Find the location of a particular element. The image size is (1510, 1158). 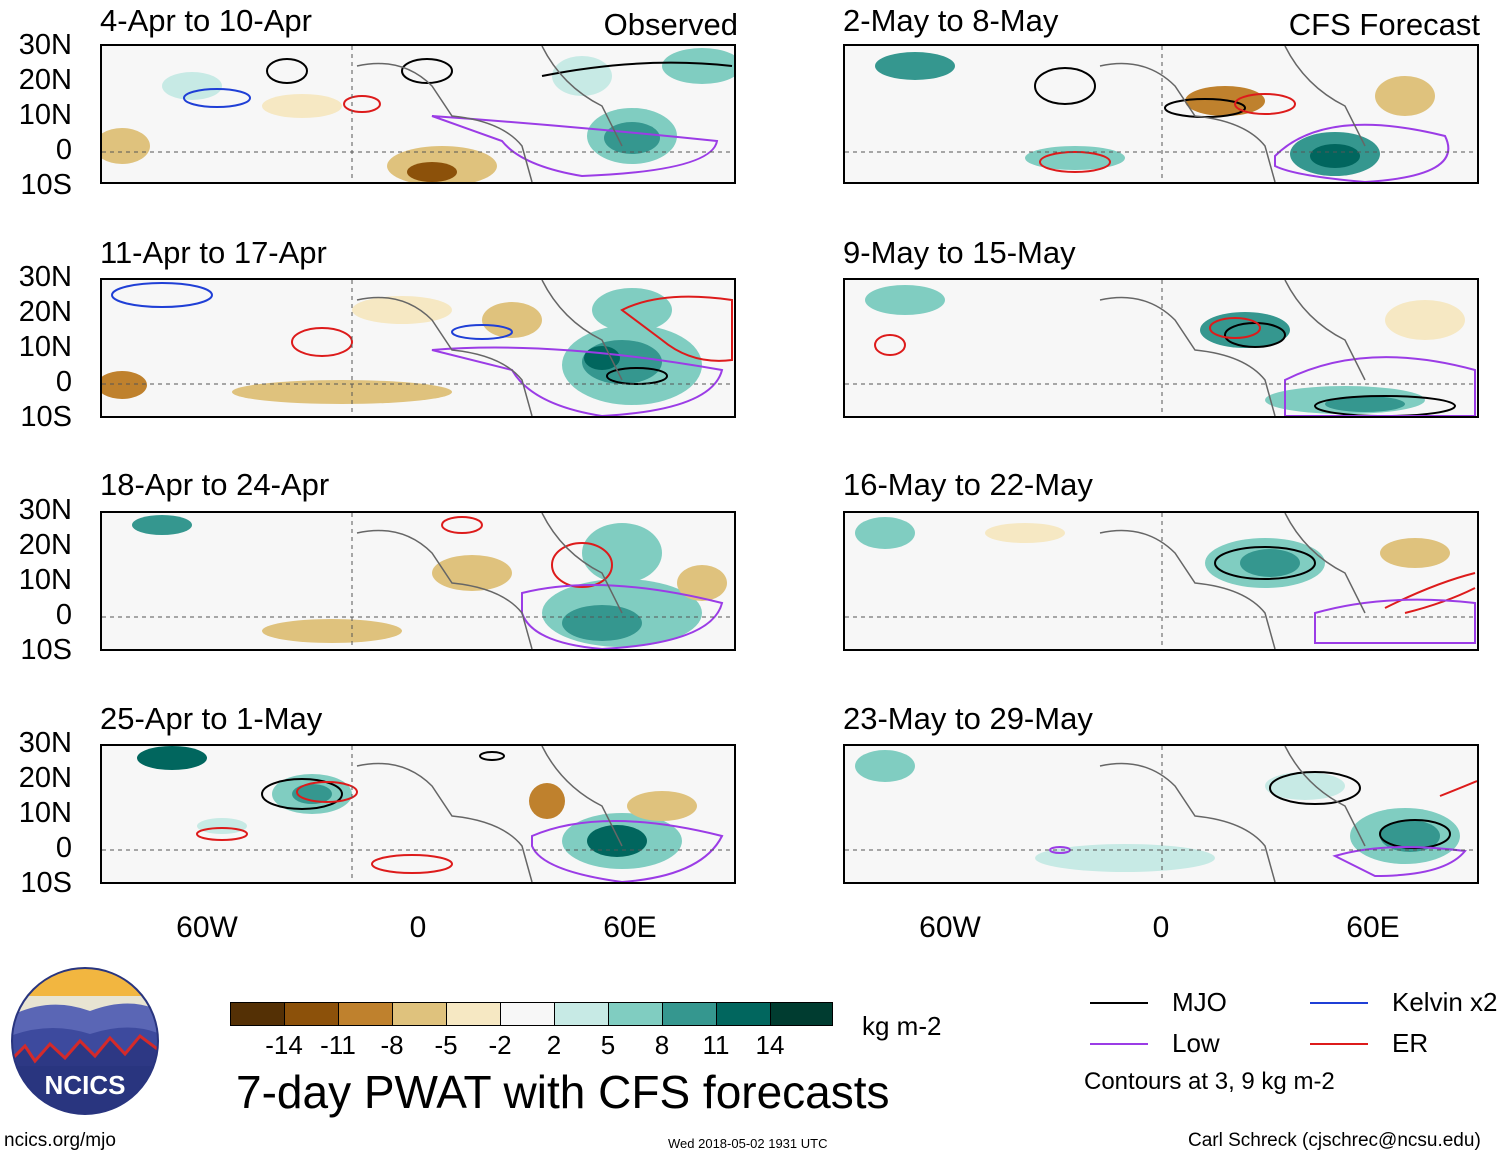

lon-label-right-60w: 60W is located at coordinates (950, 927).